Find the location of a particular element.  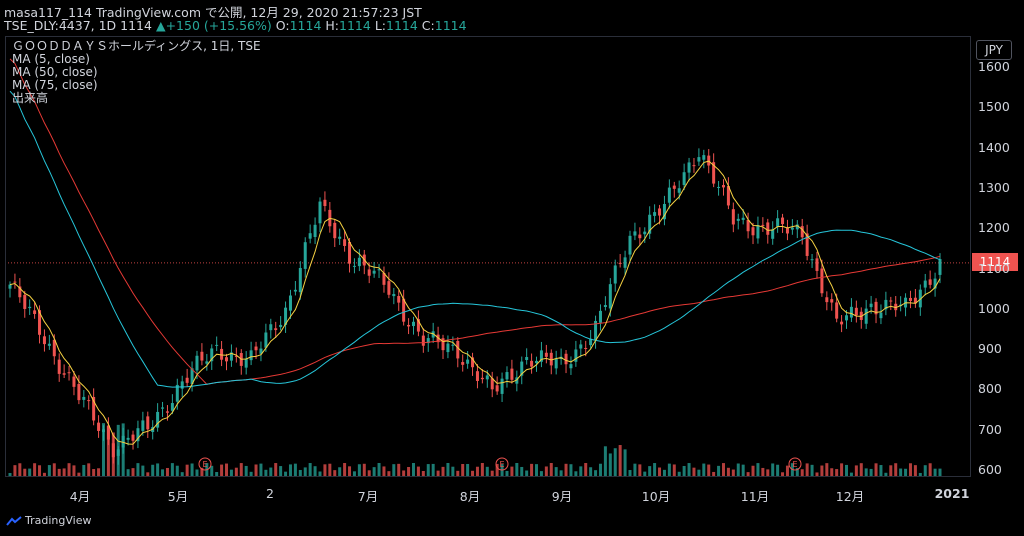

legend-ma50: MA (50, close) is located at coordinates (55, 72).